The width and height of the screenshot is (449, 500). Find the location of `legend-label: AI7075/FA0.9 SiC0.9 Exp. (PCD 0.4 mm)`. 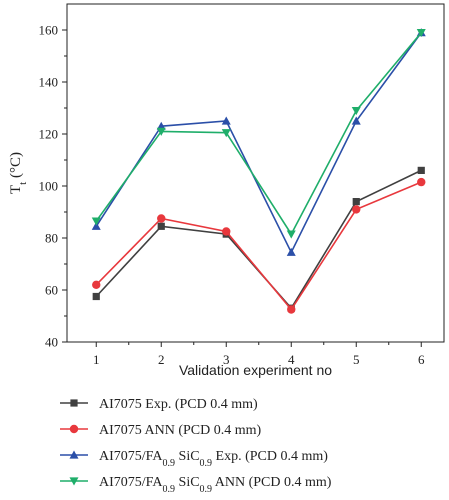

legend-label: AI7075/FA0.9 SiC0.9 Exp. (PCD 0.4 mm) is located at coordinates (213, 459).